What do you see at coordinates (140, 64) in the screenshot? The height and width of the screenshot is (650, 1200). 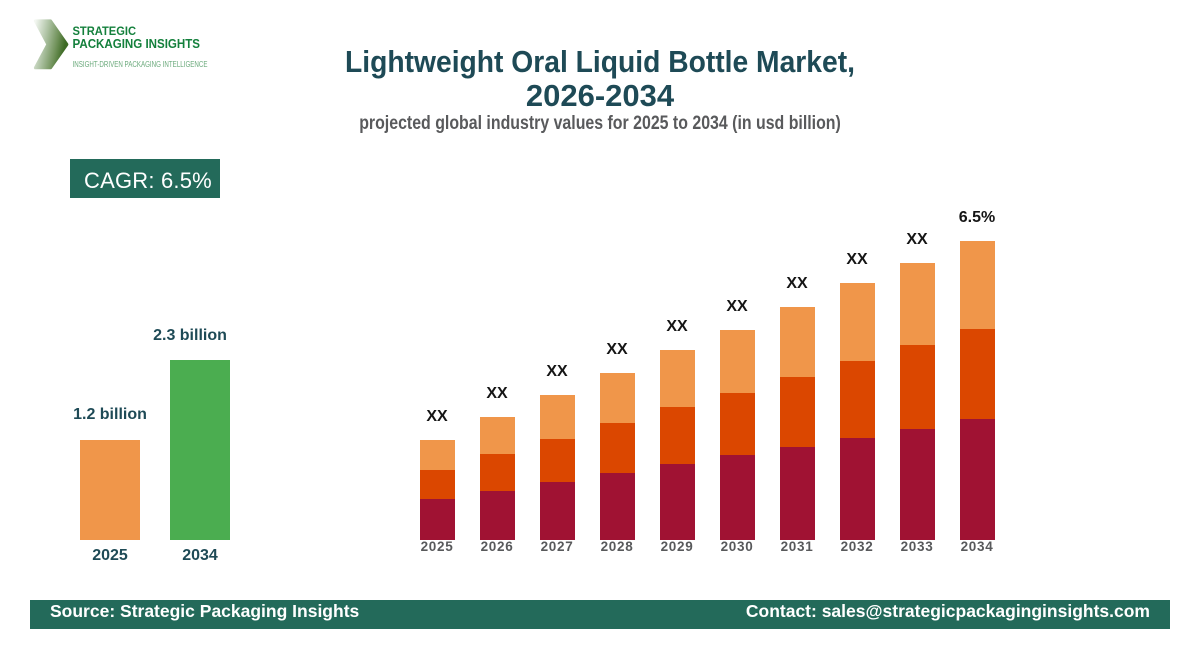 I see `svg-text:INSIGHT-DRIVEN PACKAGING INTEL: INSIGHT-DRIVEN PACKAGING INTELLIGENCE` at bounding box center [140, 64].